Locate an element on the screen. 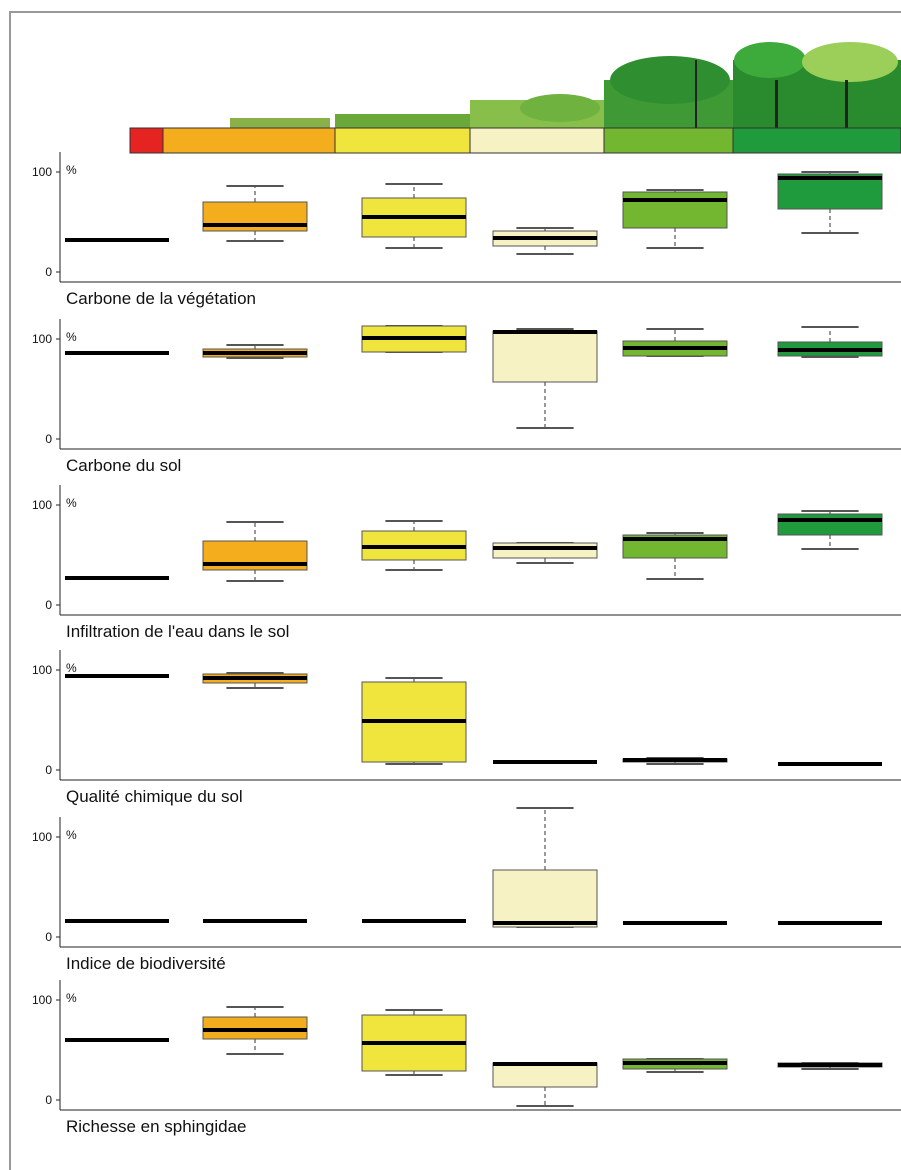  chart-title: Carbone de la végétation is located at coordinates (161, 298).